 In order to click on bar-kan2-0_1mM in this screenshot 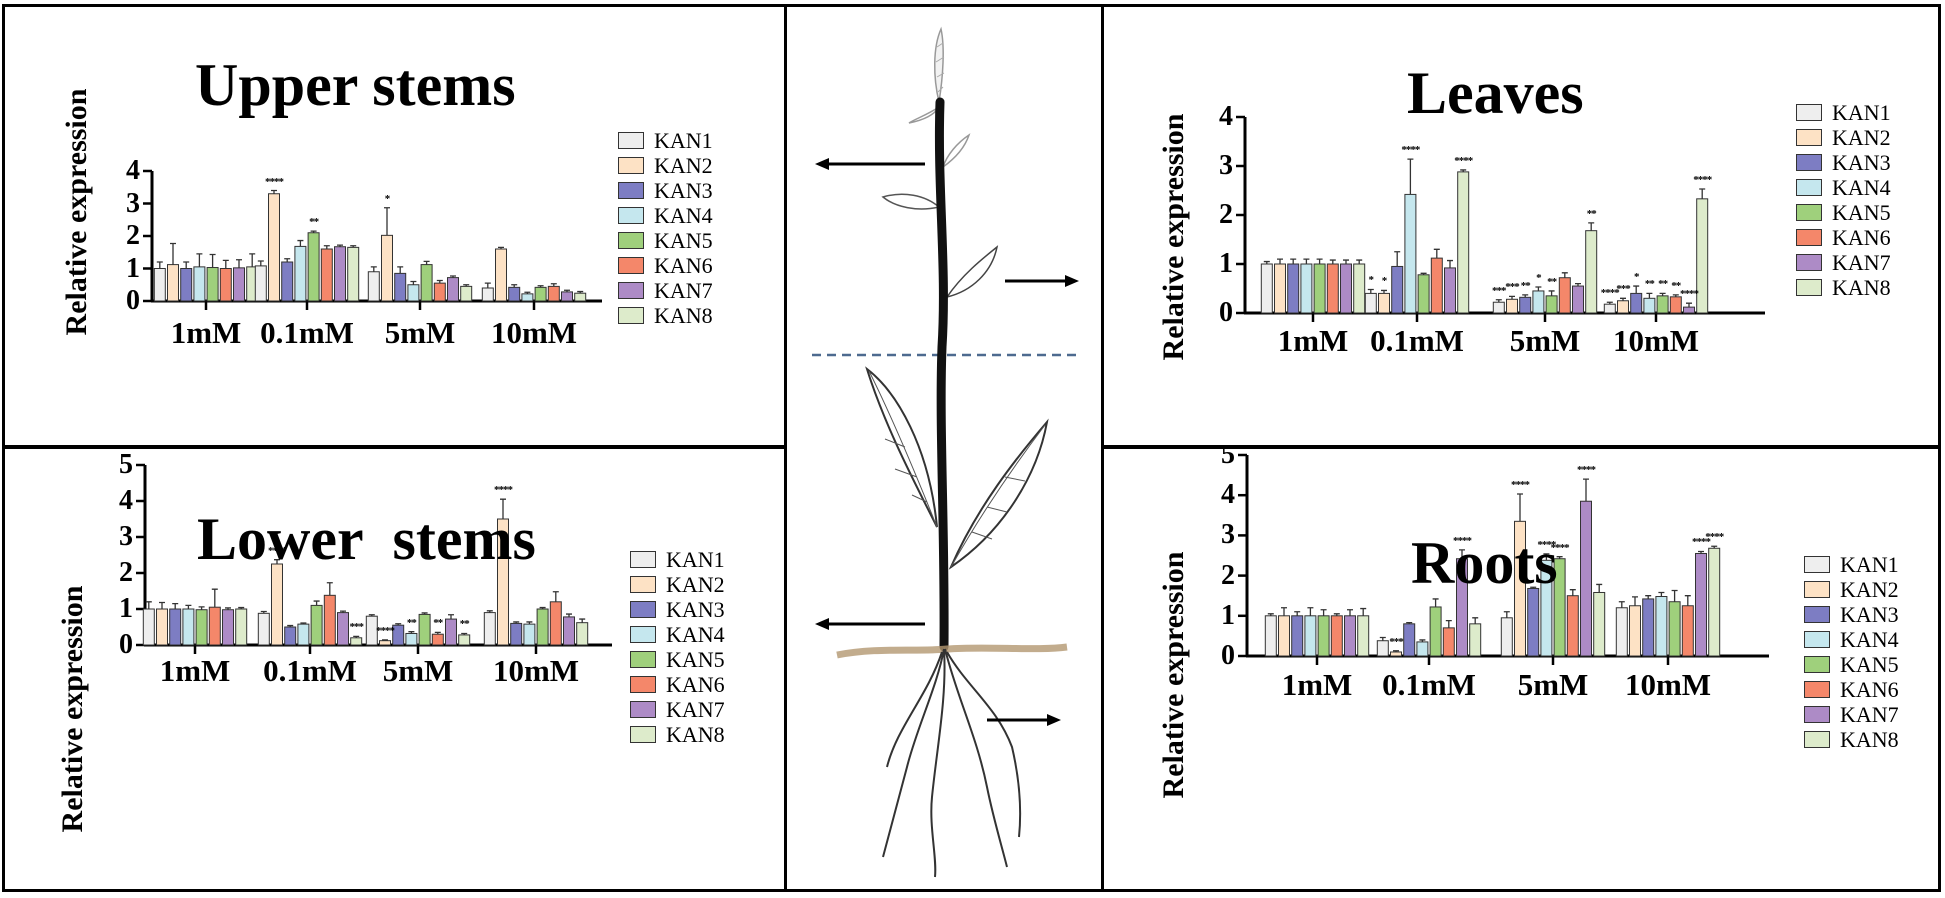, I will do `click(1396, 654)`.